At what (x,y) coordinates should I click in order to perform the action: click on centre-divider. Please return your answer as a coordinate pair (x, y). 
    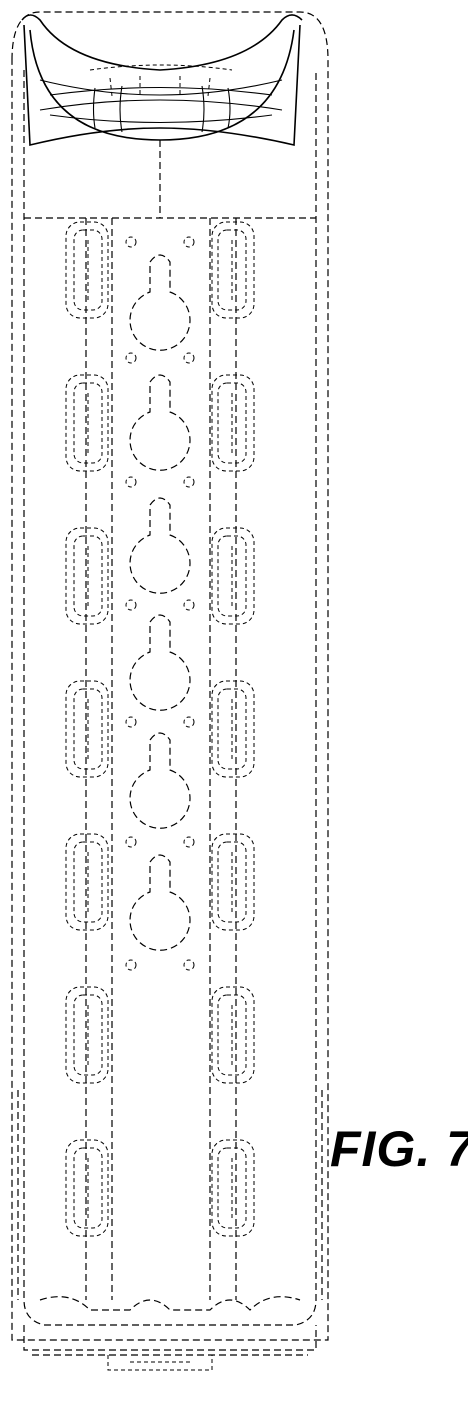
    Looking at the image, I should click on (170, 179).